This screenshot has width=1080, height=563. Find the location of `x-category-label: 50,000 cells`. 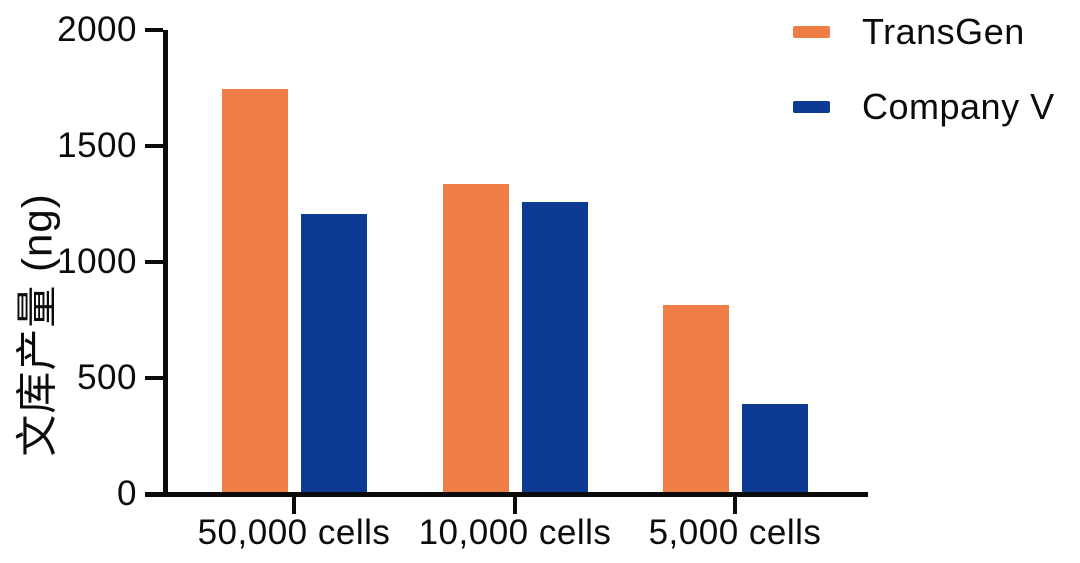

x-category-label: 50,000 cells is located at coordinates (294, 532).